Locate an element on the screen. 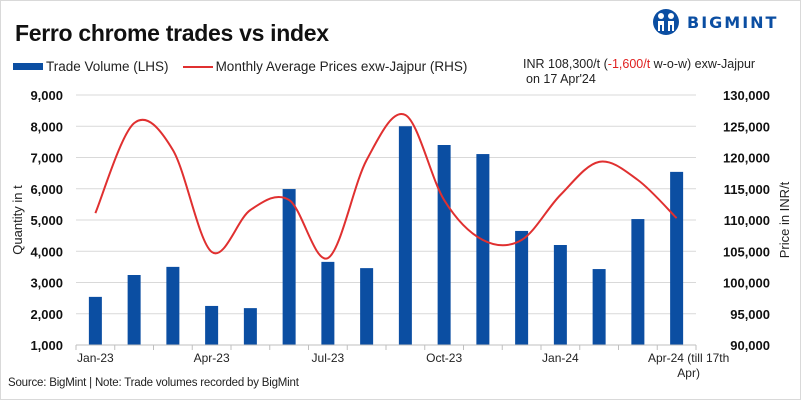 The height and width of the screenshot is (400, 801). note-price: INR 108,300/t is located at coordinates (562, 64).